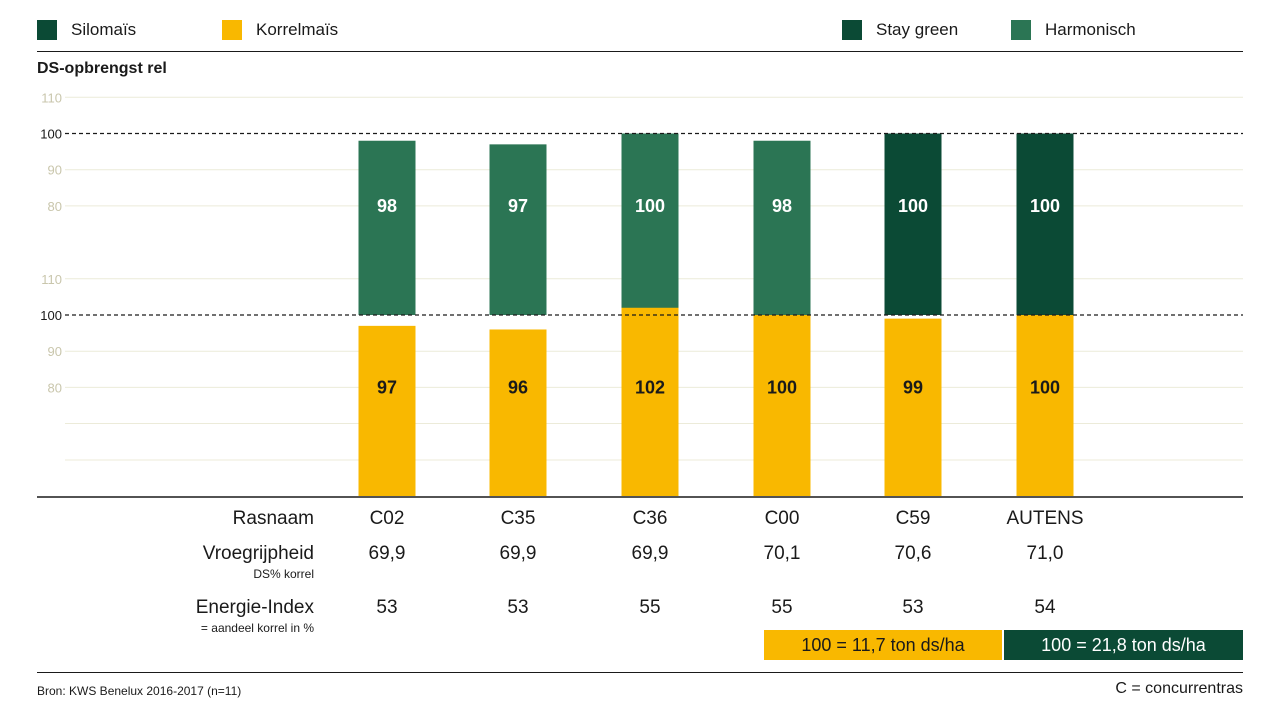 The height and width of the screenshot is (720, 1280). I want to click on legend-harmonisch: Harmonisch, so click(1073, 30).